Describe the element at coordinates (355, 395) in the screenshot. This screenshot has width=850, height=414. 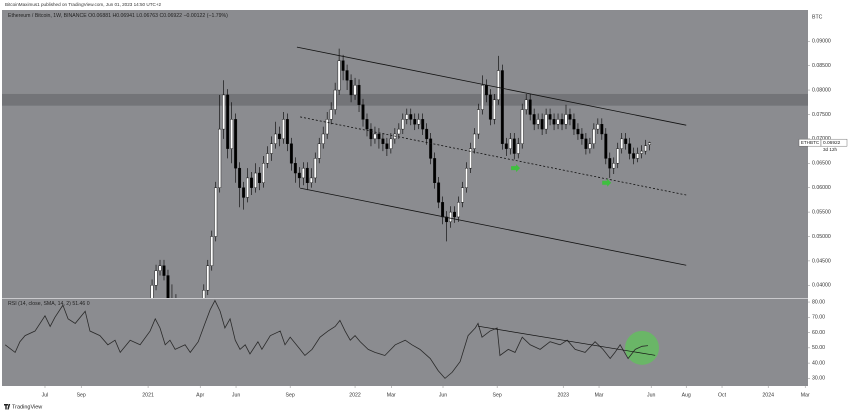
I see `x-tick-label: 2022` at that location.